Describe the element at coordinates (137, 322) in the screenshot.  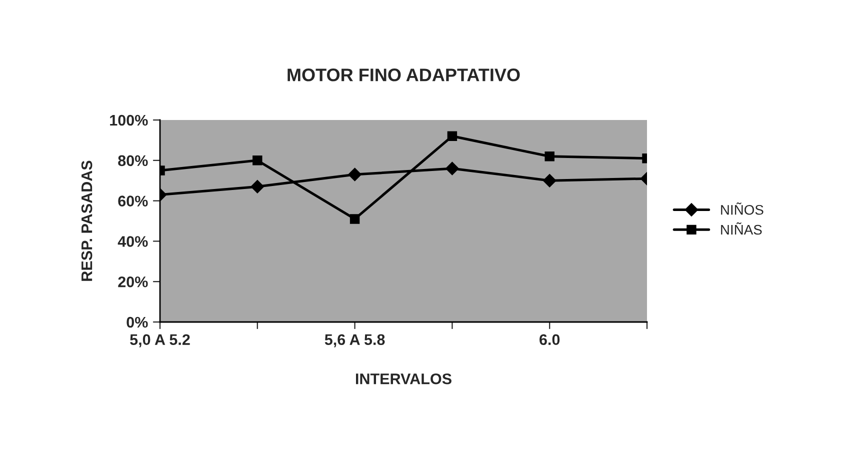
I see `y-tick-label: 0%` at that location.